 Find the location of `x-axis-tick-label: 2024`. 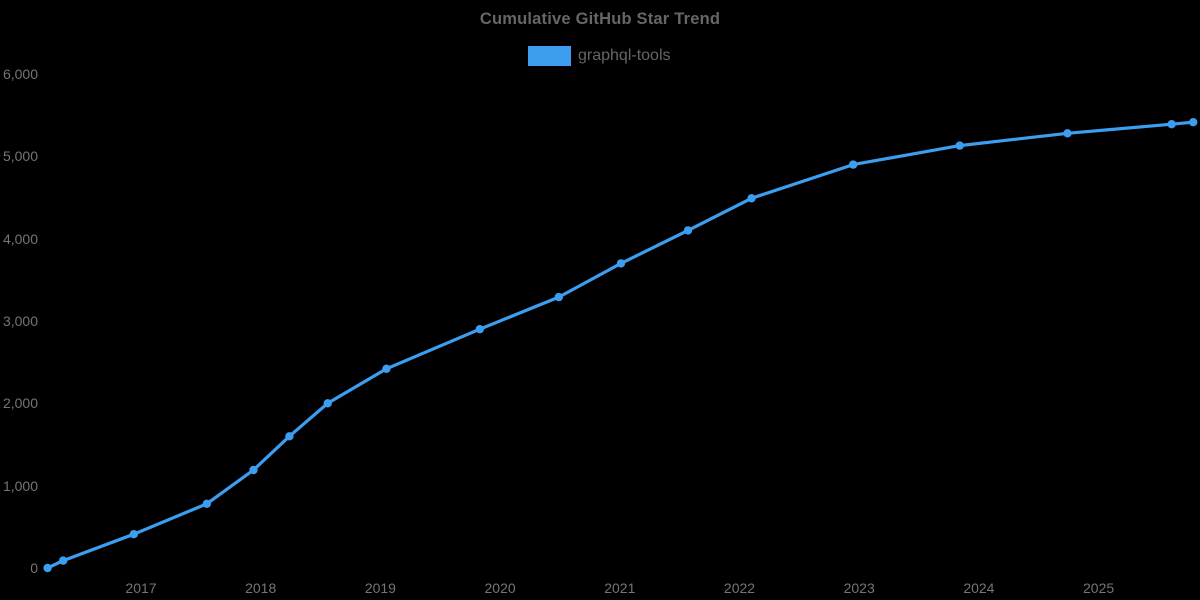

x-axis-tick-label: 2024 is located at coordinates (979, 588).